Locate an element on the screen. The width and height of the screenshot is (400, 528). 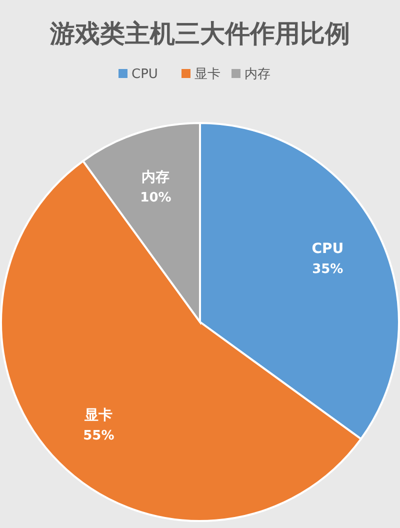
legend-label: 内存 is located at coordinates (257, 74).